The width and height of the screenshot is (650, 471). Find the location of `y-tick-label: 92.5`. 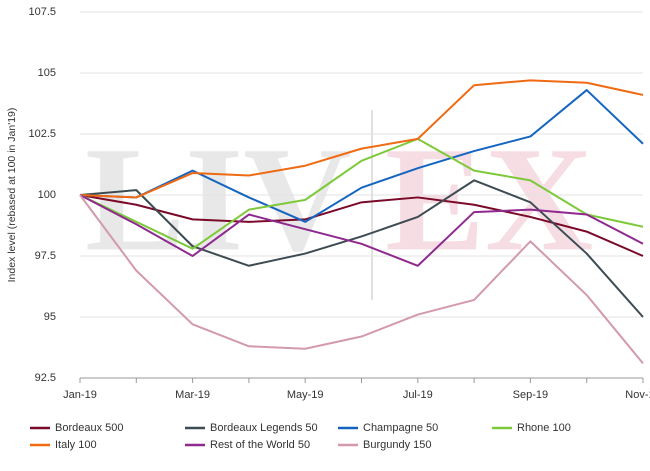

y-tick-label: 92.5 is located at coordinates (45, 378).